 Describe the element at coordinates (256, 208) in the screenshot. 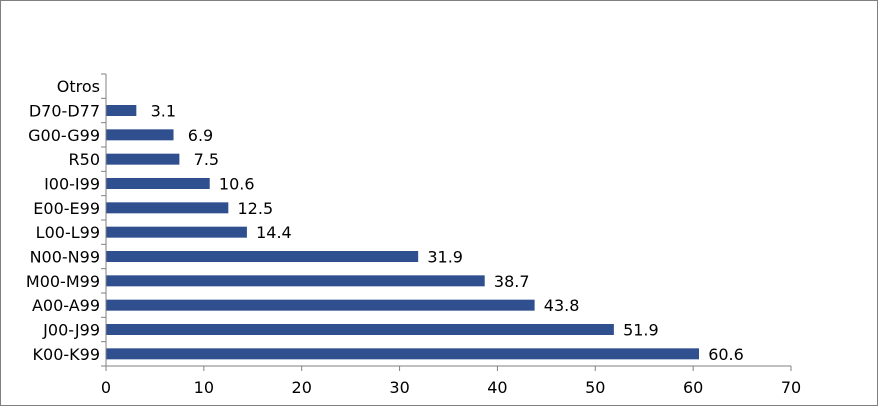

I see `data-label: 12.5` at that location.